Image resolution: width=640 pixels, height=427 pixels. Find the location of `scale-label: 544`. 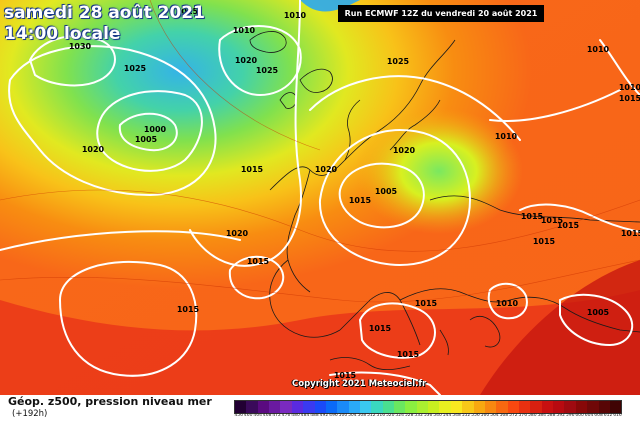

scale-label: 544 is located at coordinates (447, 415).